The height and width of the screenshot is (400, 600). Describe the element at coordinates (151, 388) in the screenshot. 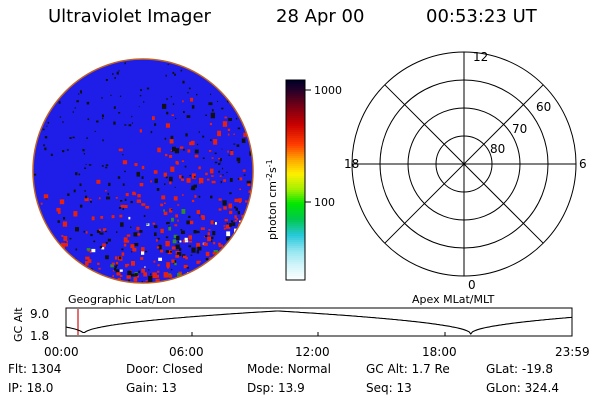

I see `status-gain: Gain: 13` at that location.